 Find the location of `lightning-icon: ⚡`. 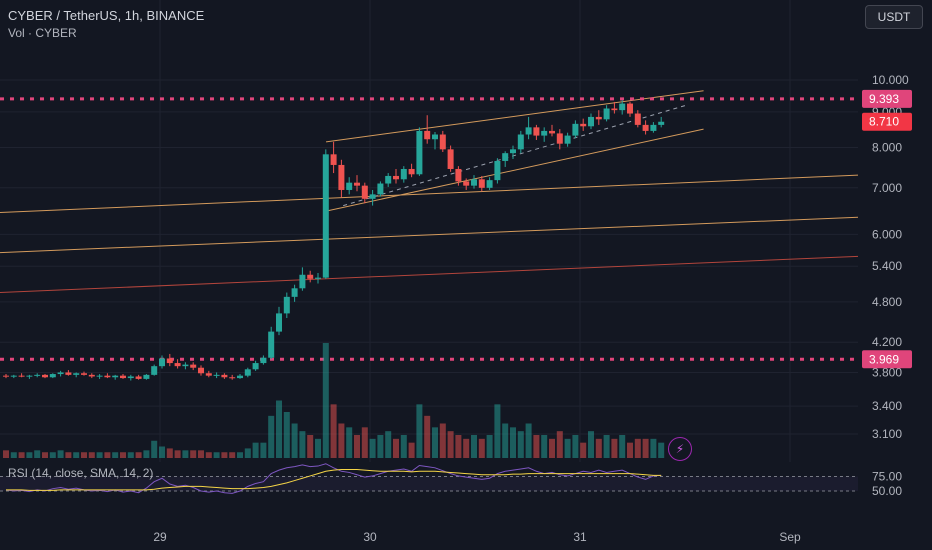

lightning-icon: ⚡ is located at coordinates (680, 449).